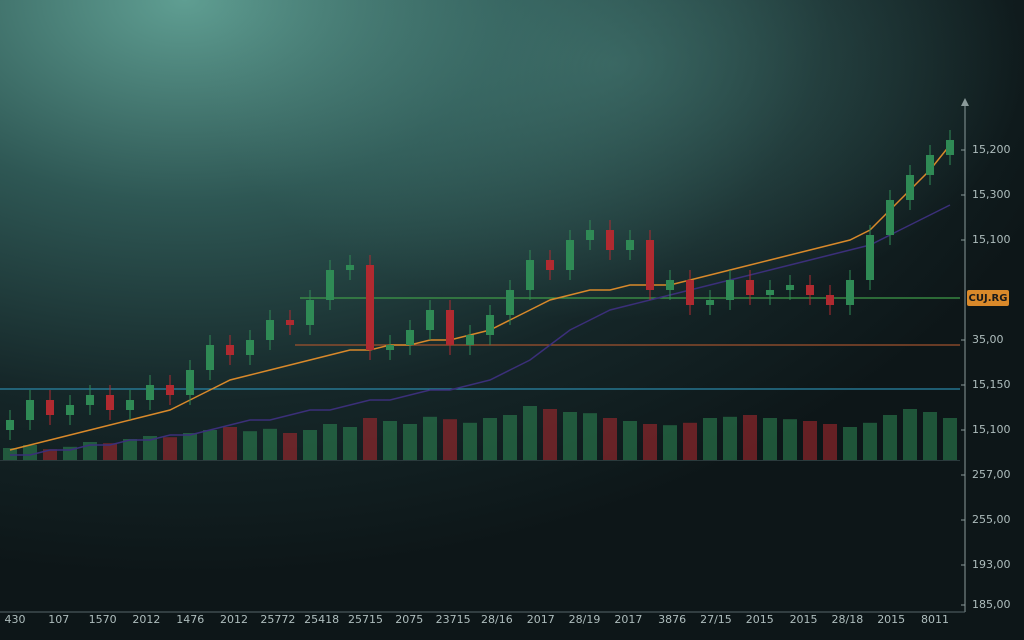 The image size is (1024, 640). I want to click on x-tick-label: 25715, so click(365, 619).